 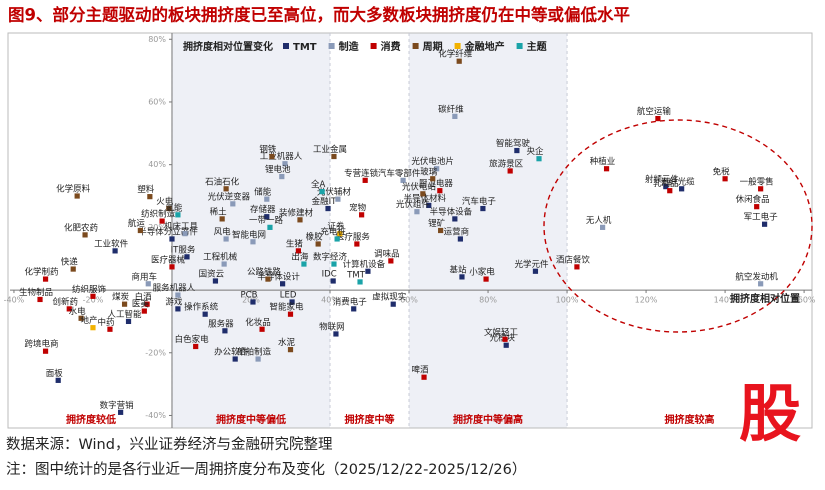 I want to click on point-label: 航空发动机, so click(x=756, y=276).